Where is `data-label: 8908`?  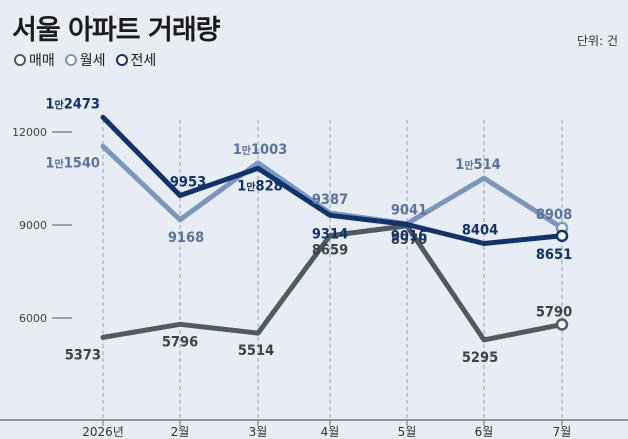
data-label: 8908 is located at coordinates (554, 215).